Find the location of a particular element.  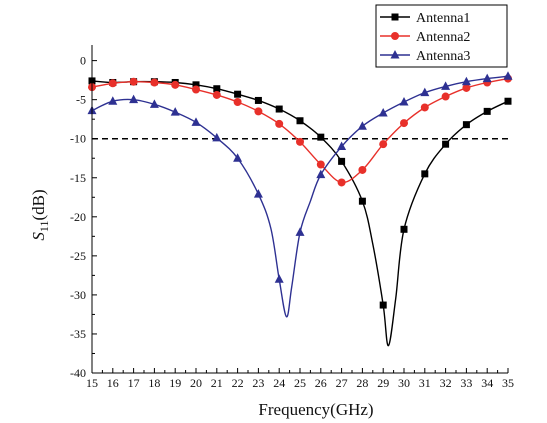

x-tick-label-19: 19 is located at coordinates (175, 383).